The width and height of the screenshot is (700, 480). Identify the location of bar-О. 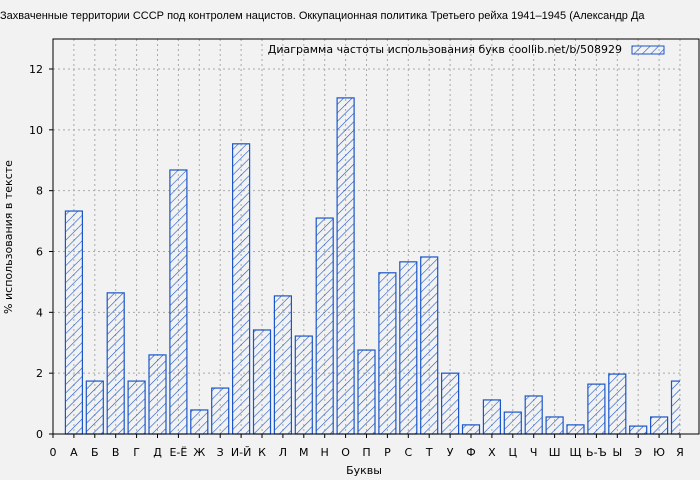
(345, 266).